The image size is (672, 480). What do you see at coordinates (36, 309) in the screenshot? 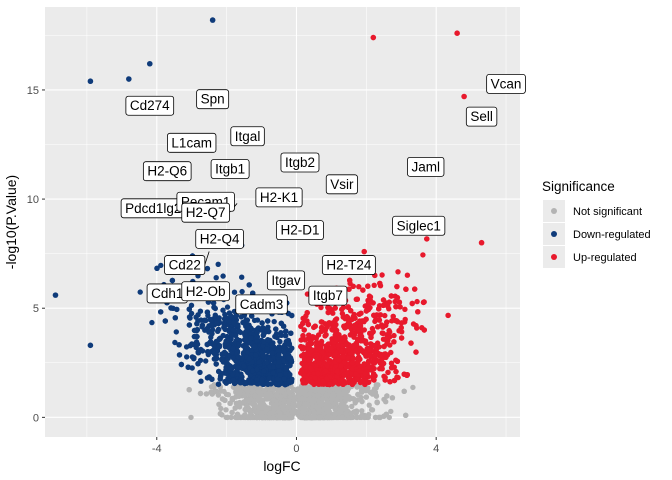
I see `y-tick-label: 5` at bounding box center [36, 309].